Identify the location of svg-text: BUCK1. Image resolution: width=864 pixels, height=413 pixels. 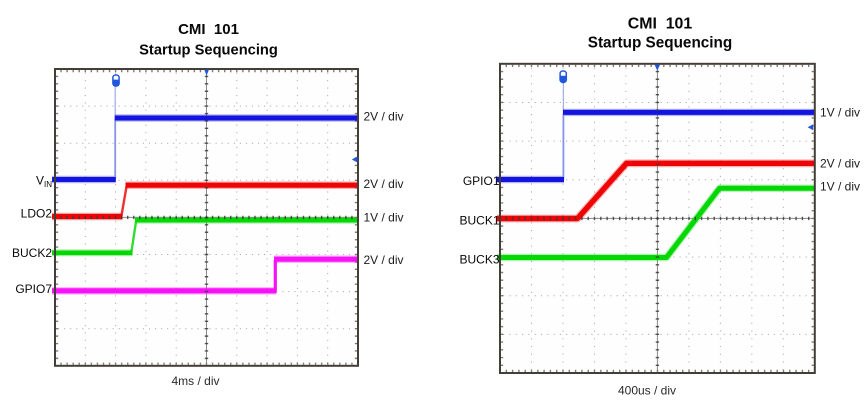
(479, 220).